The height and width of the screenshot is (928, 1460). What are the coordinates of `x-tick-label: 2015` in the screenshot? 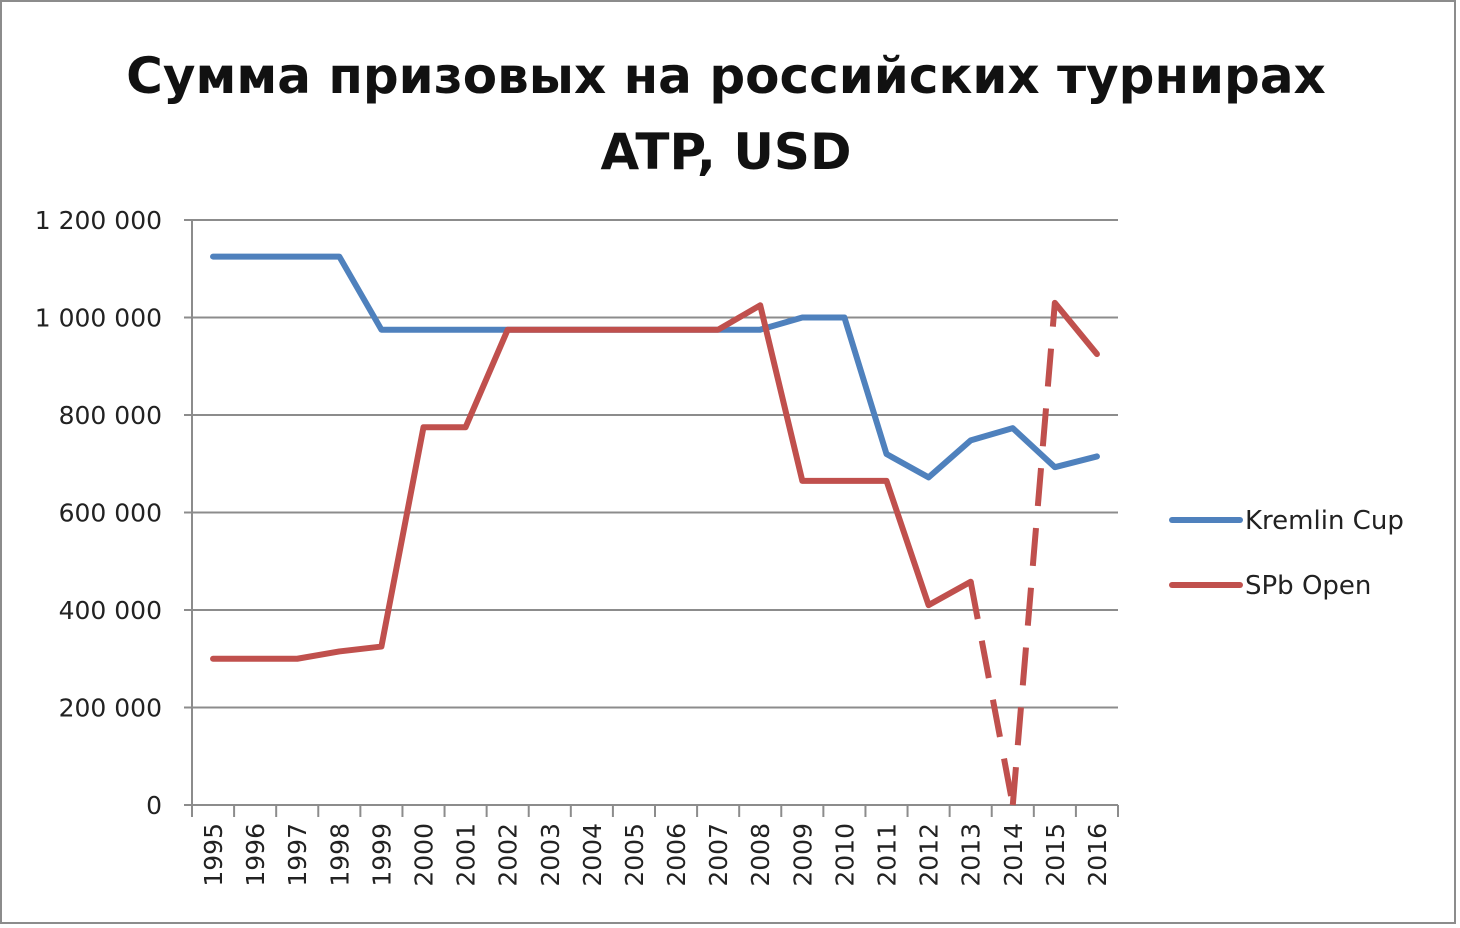 It's located at (1055, 855).